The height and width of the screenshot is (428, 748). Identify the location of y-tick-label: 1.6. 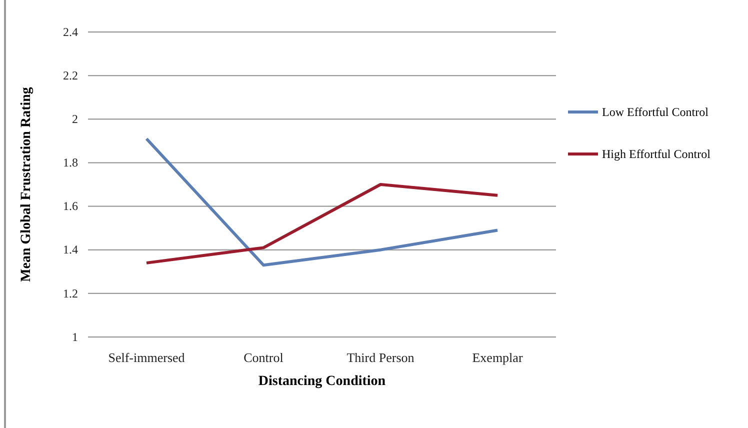
(70, 206).